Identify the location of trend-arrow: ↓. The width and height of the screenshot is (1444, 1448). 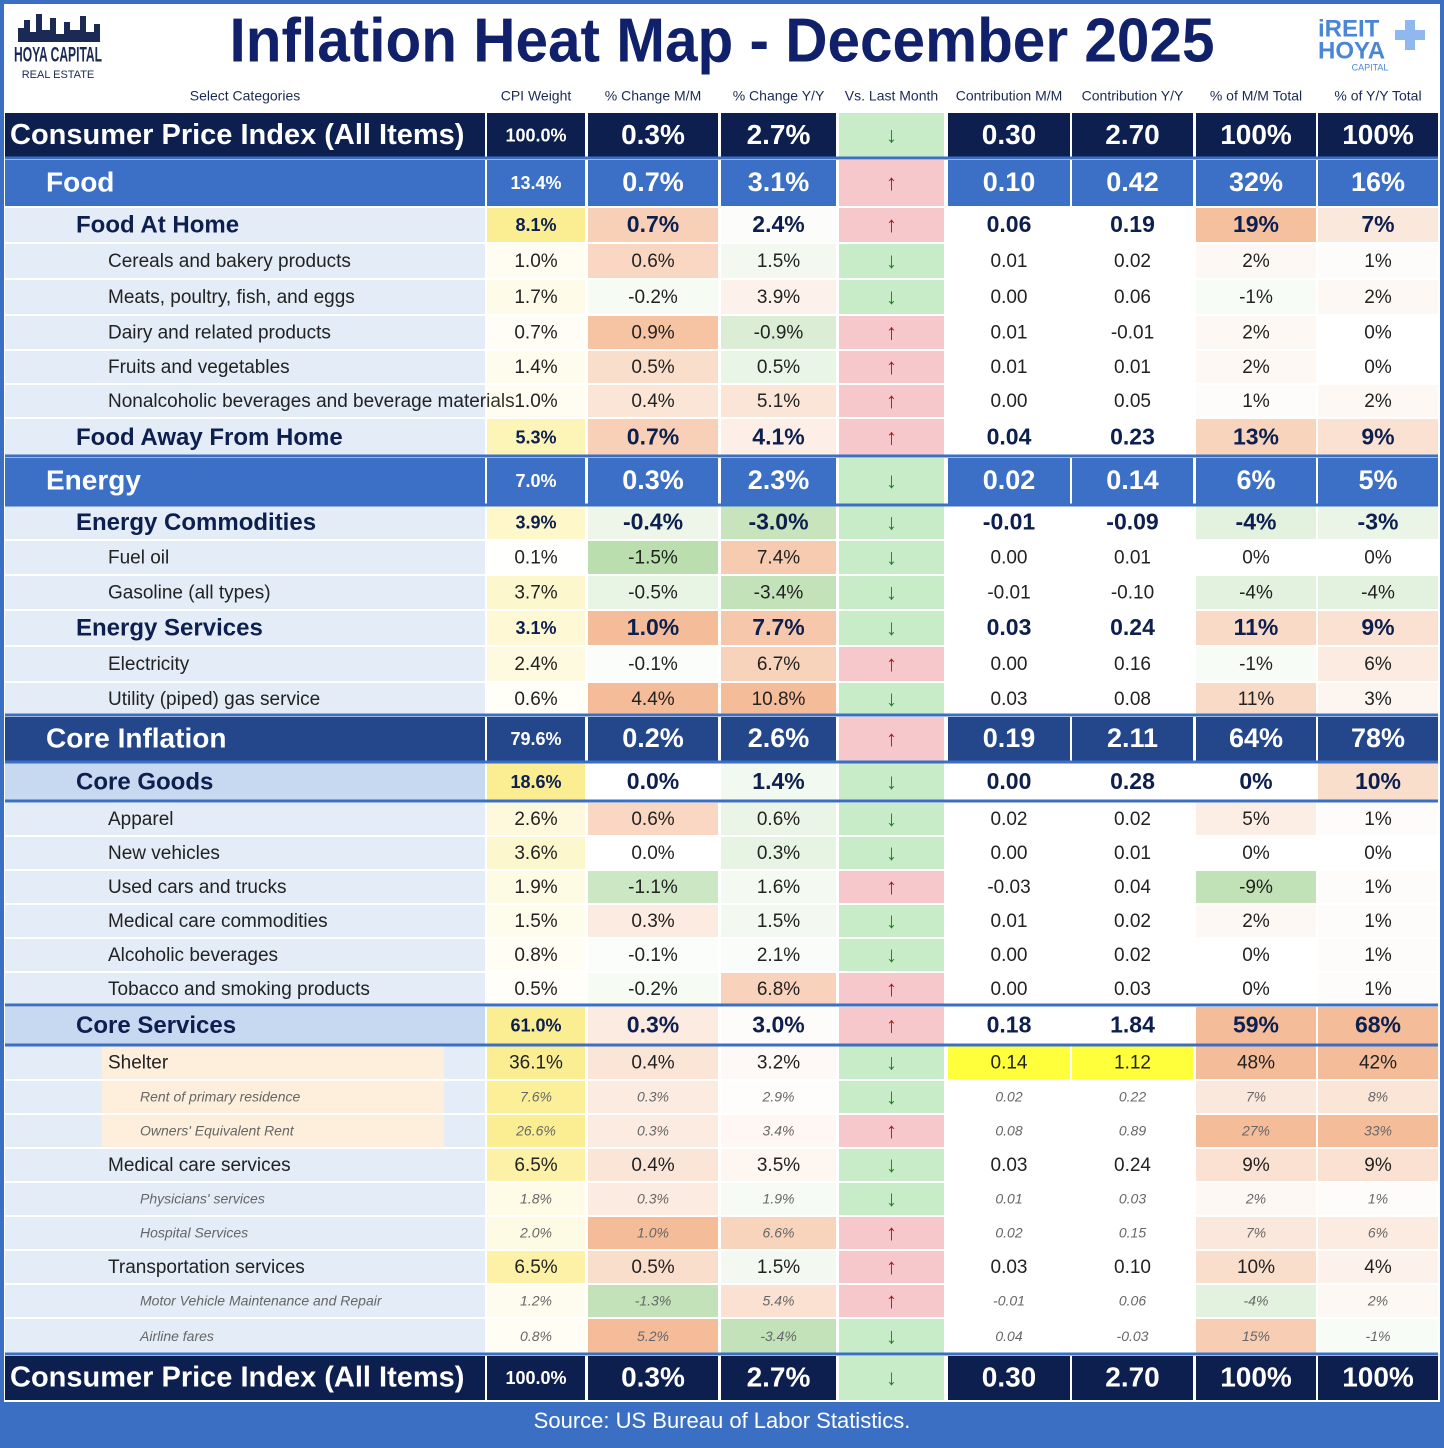
(891, 781).